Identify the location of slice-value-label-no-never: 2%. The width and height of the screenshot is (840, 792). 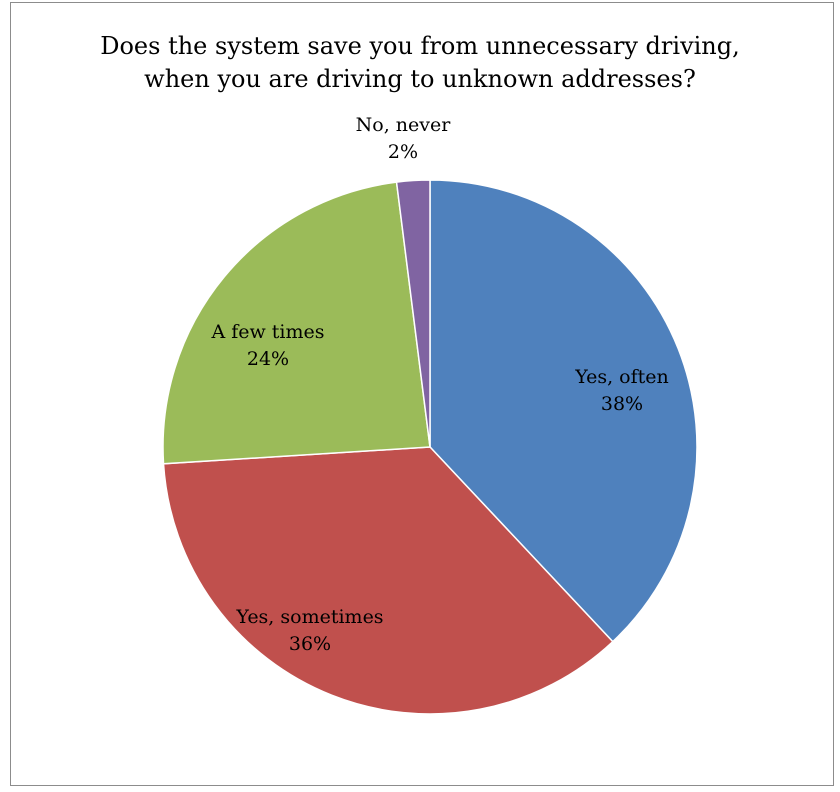
(403, 152).